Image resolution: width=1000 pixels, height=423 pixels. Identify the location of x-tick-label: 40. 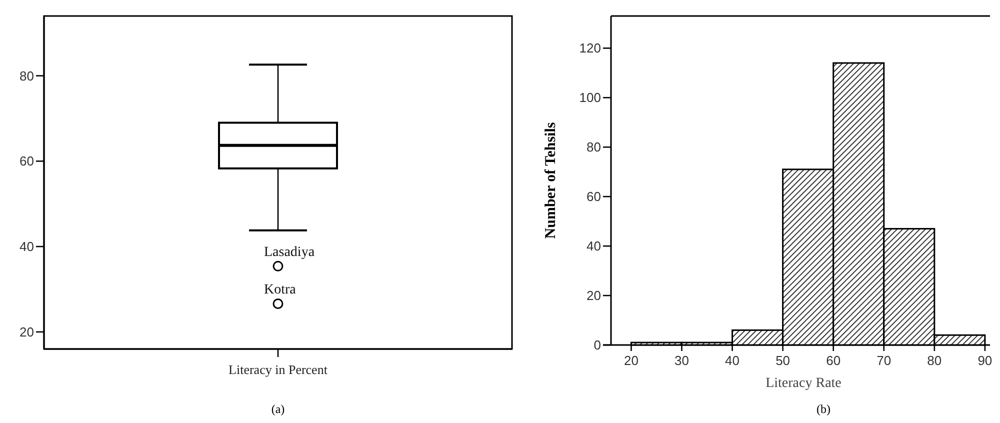
(732, 360).